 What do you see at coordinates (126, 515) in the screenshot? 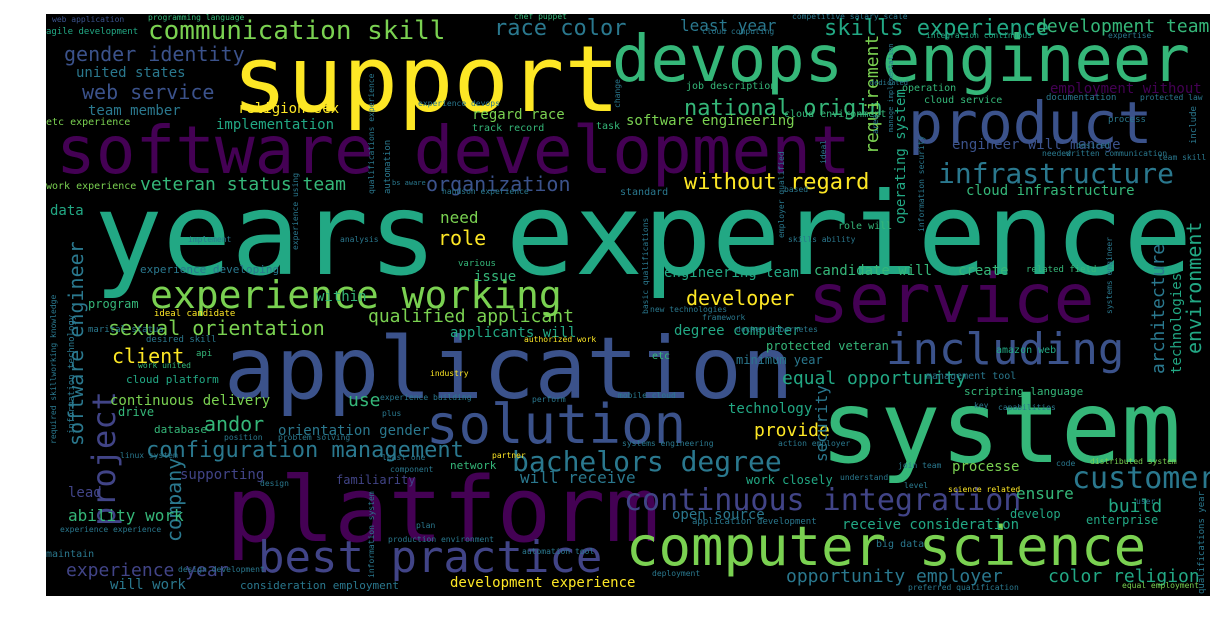
I see `word-ability-work: ability work` at bounding box center [126, 515].